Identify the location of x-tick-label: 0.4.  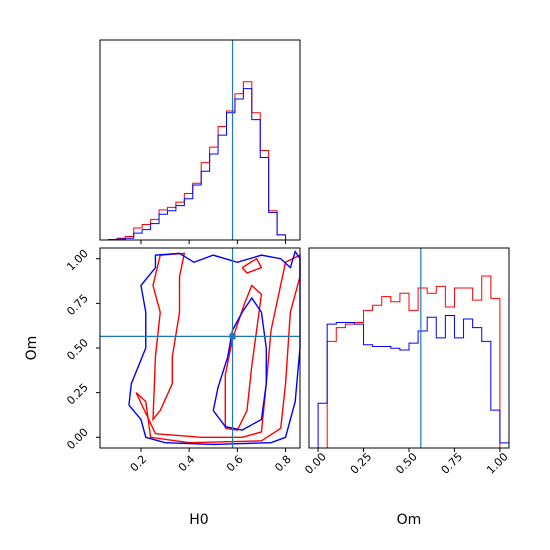
(187, 464).